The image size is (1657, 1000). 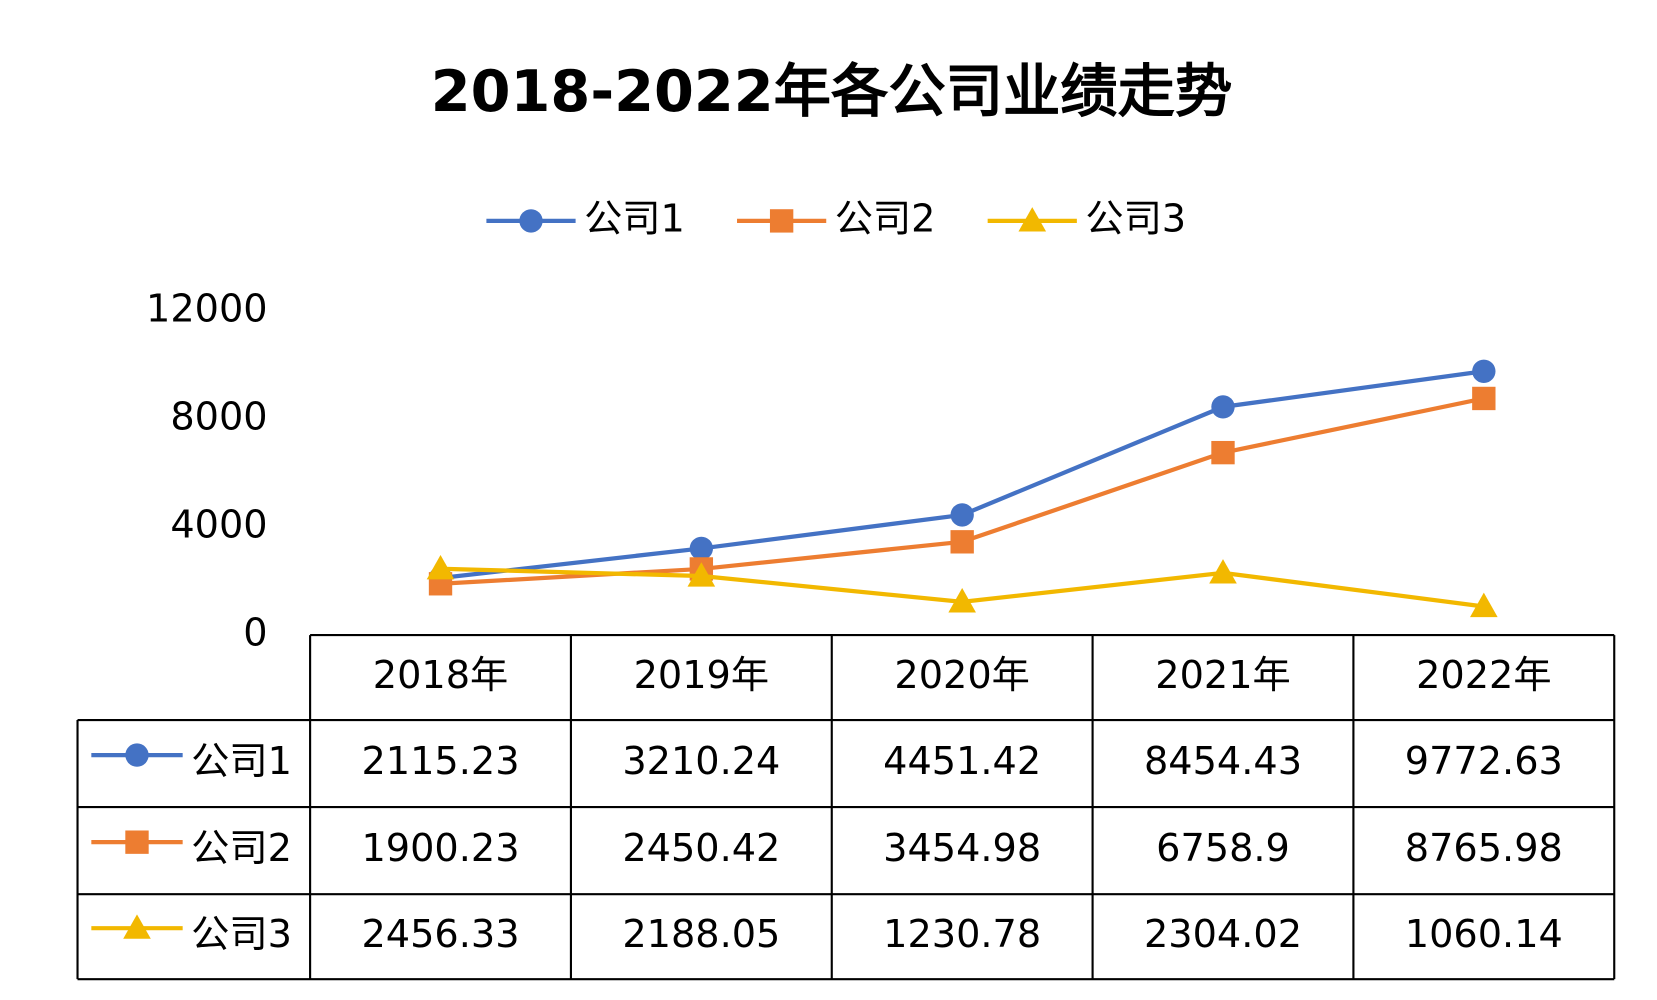 I want to click on row-label: 公司2, so click(x=241, y=849).